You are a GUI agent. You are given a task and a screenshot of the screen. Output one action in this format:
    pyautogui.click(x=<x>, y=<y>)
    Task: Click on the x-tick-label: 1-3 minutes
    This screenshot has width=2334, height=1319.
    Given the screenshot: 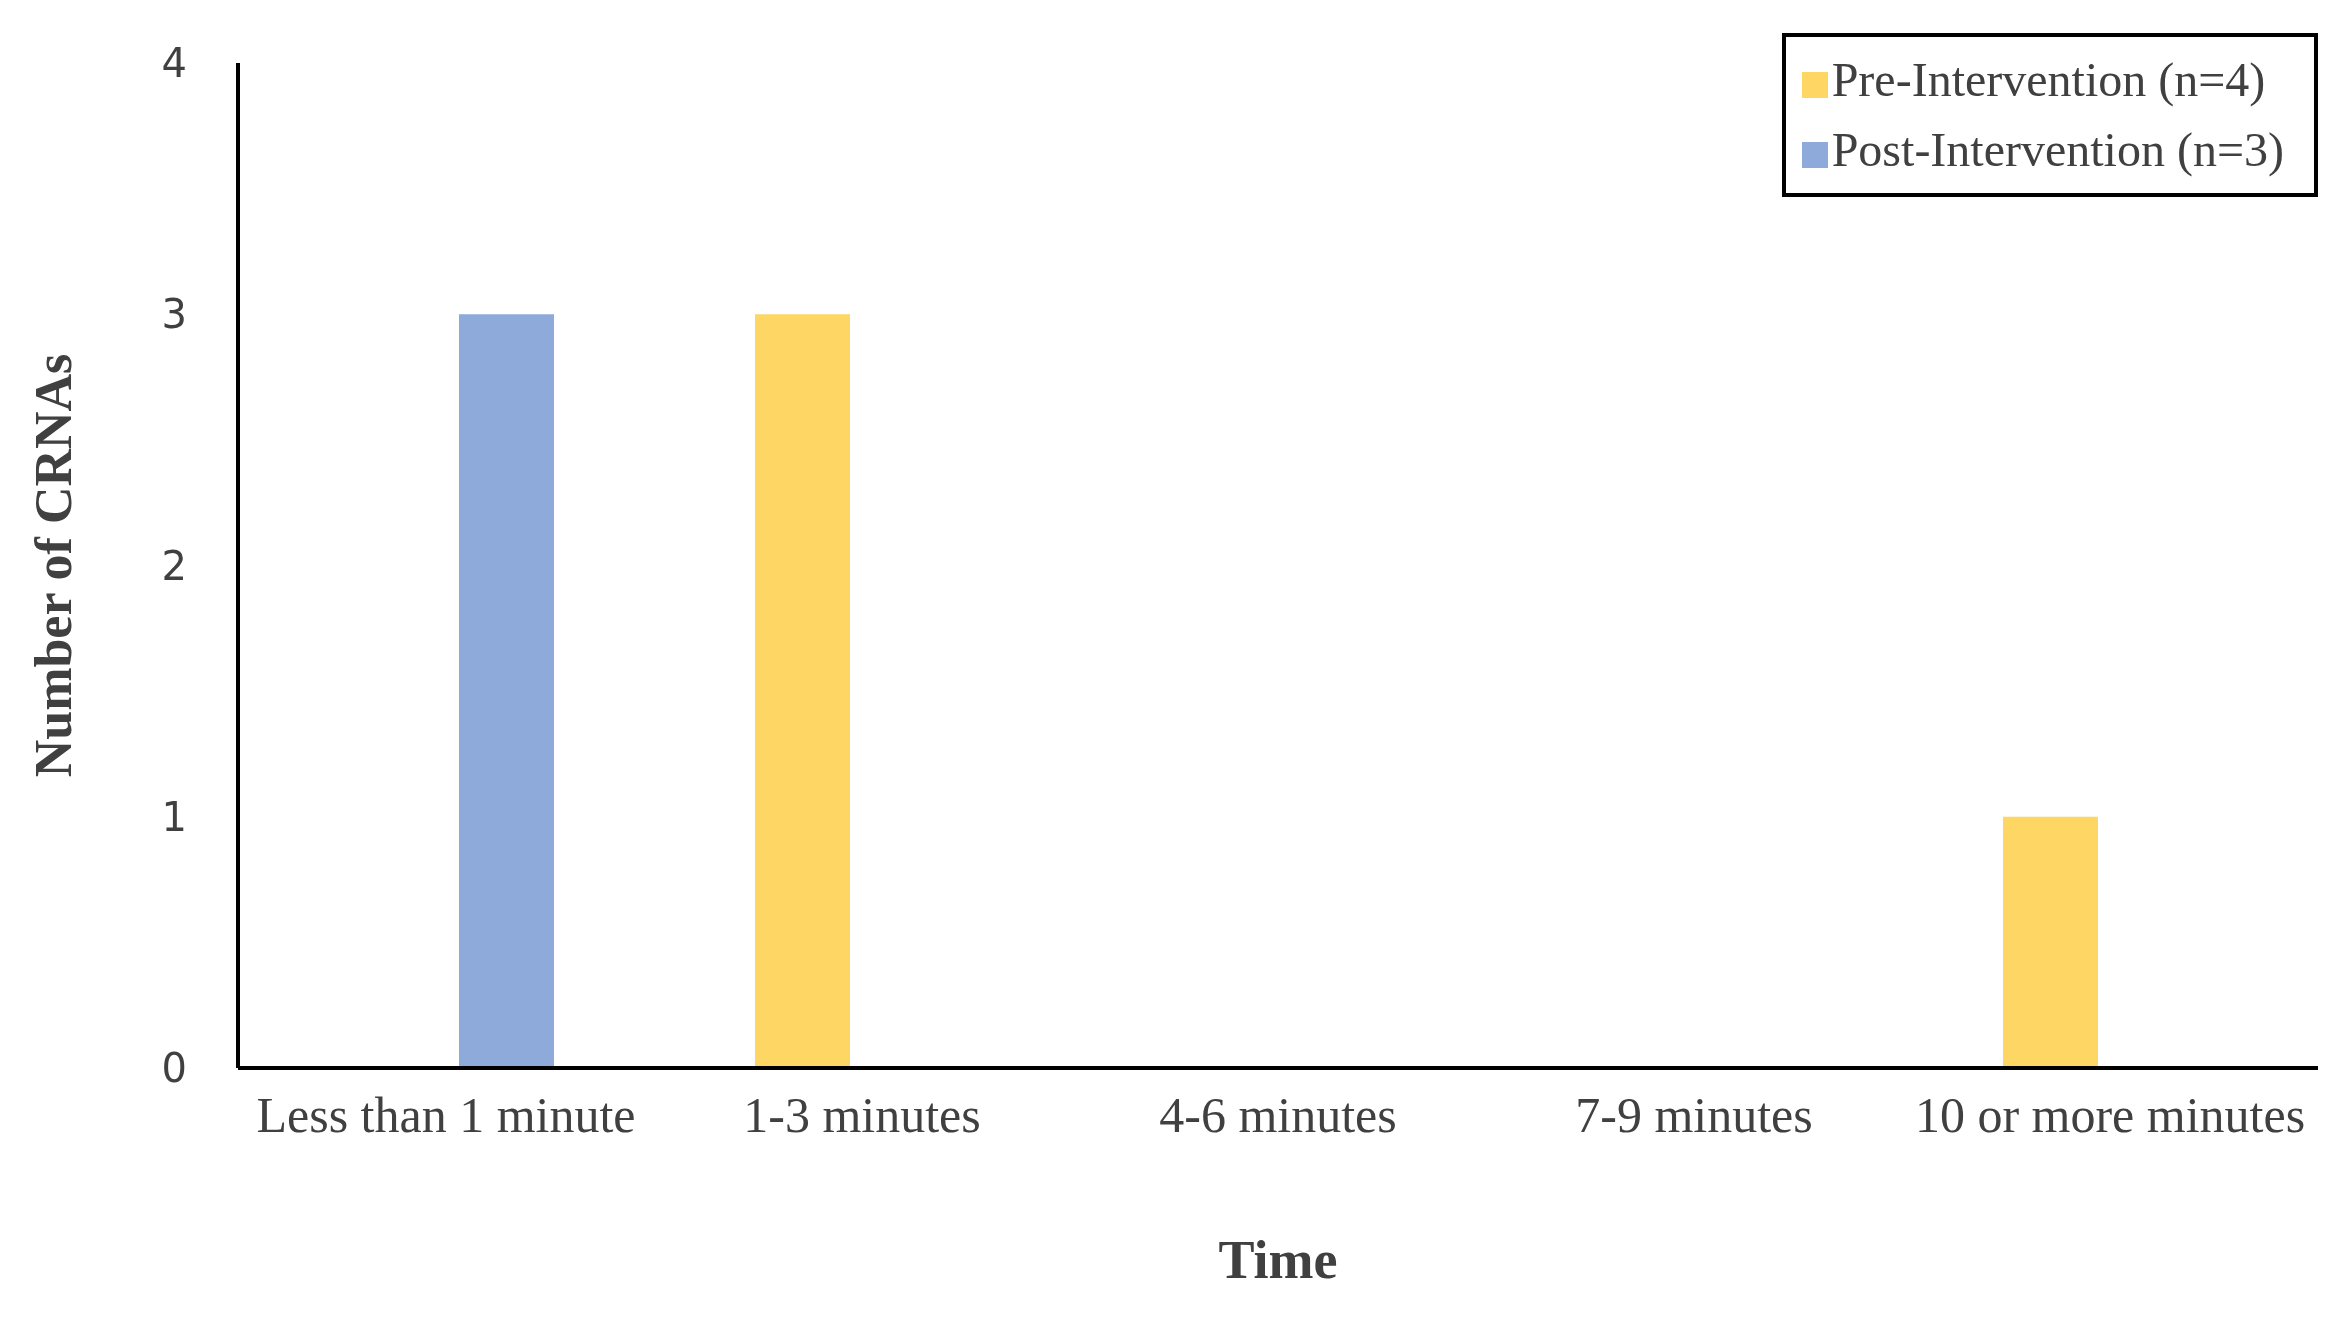 What is the action you would take?
    pyautogui.click(x=862, y=1114)
    